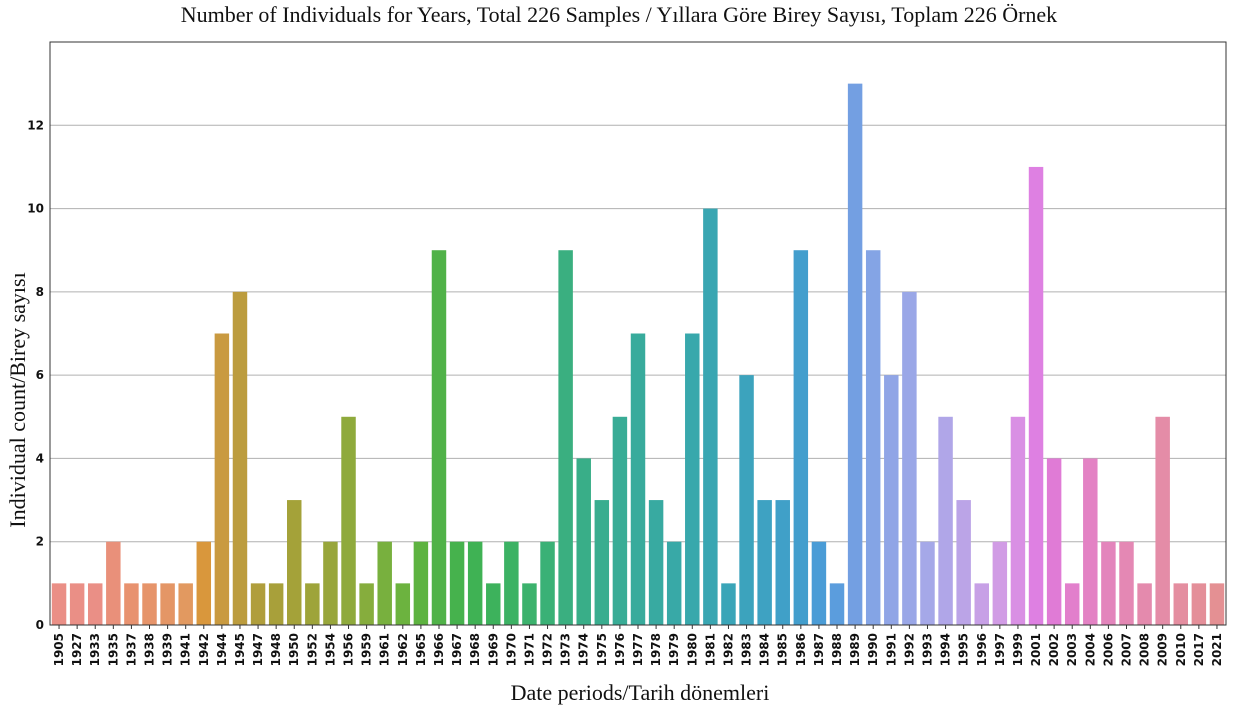  What do you see at coordinates (204, 583) in the screenshot?
I see `bar-1942` at bounding box center [204, 583].